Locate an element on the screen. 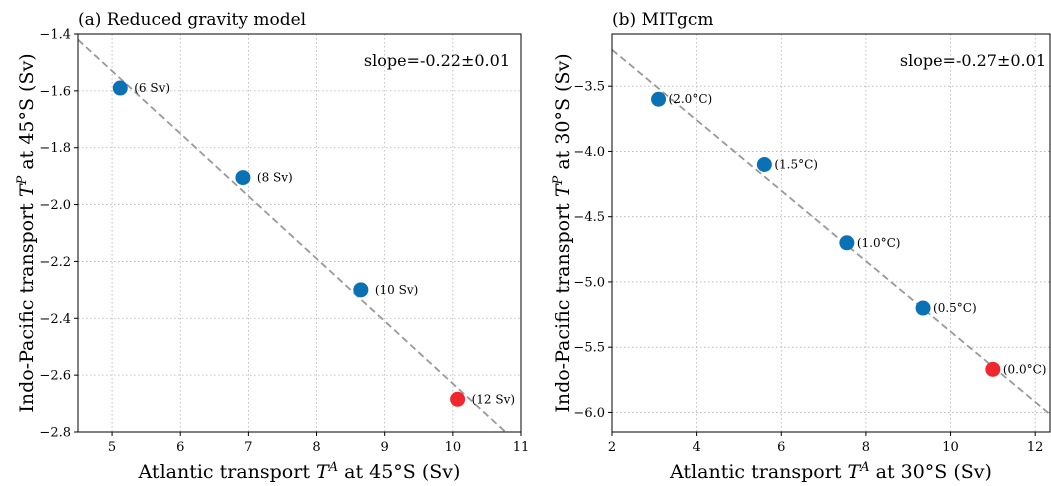  x-tick-label: 9 is located at coordinates (385, 447).